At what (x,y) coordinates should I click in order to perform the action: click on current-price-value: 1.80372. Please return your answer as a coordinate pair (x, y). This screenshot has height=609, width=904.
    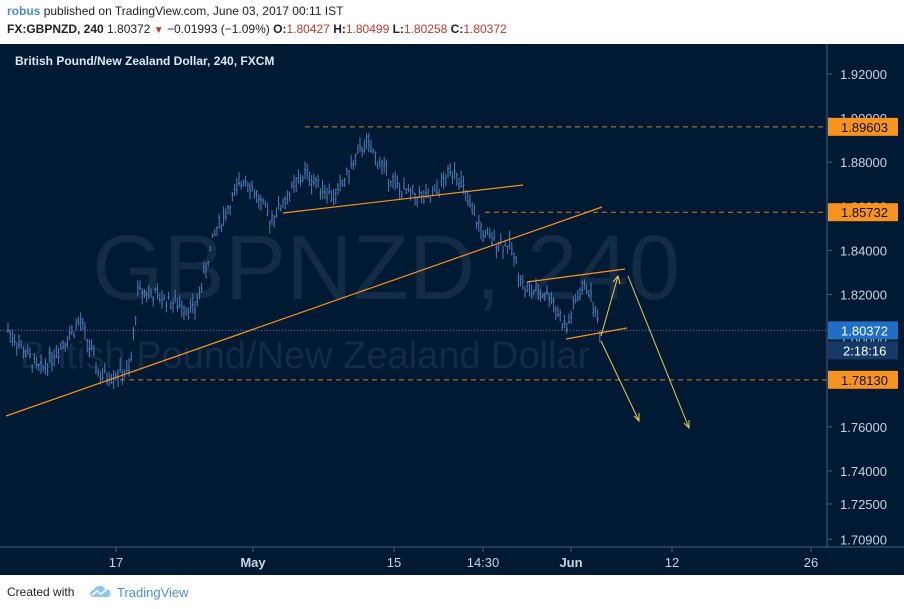
    Looking at the image, I should click on (864, 330).